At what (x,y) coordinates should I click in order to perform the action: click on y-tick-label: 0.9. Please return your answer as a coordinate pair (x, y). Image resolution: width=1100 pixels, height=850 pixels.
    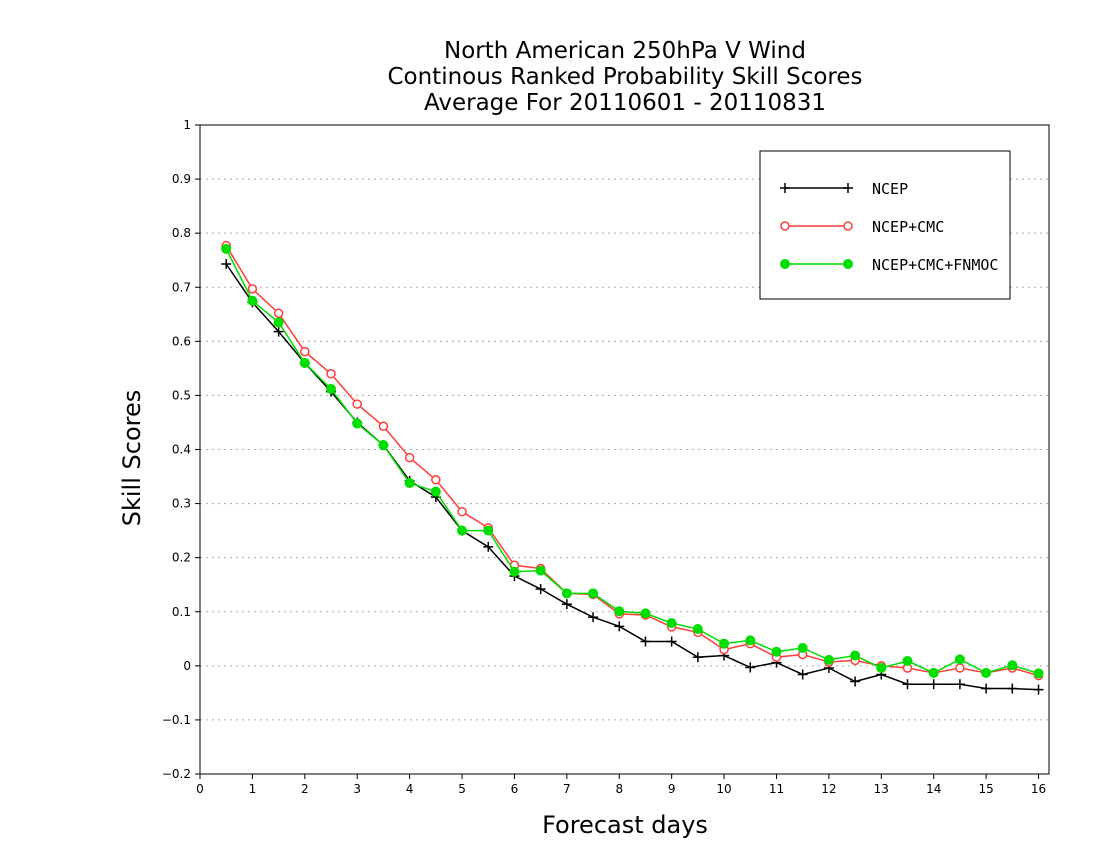
    Looking at the image, I should click on (181, 179).